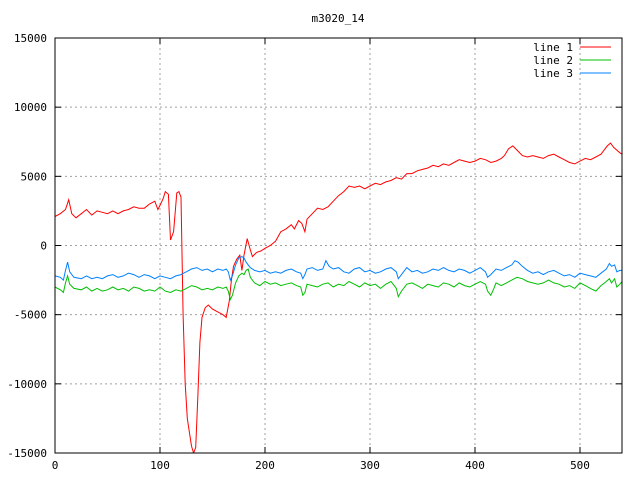 The height and width of the screenshot is (480, 640). What do you see at coordinates (553, 60) in the screenshot?
I see `legend-label-2: line 2` at bounding box center [553, 60].